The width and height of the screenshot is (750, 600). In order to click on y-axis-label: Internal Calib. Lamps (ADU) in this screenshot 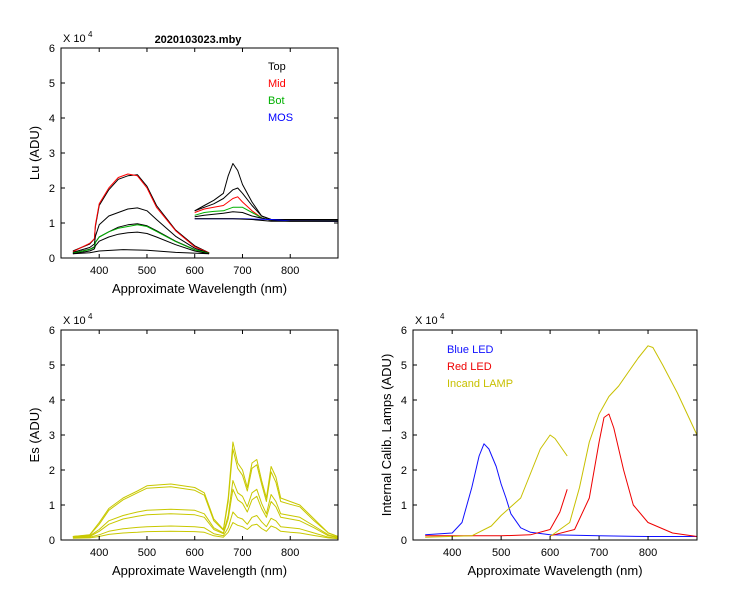, I will do `click(386, 435)`.